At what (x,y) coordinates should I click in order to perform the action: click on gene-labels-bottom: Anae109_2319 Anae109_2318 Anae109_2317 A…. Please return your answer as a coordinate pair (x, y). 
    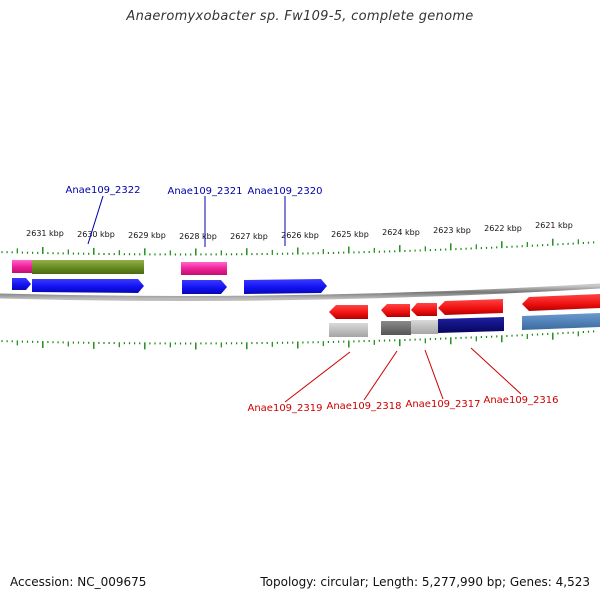
    Looking at the image, I should click on (403, 404).